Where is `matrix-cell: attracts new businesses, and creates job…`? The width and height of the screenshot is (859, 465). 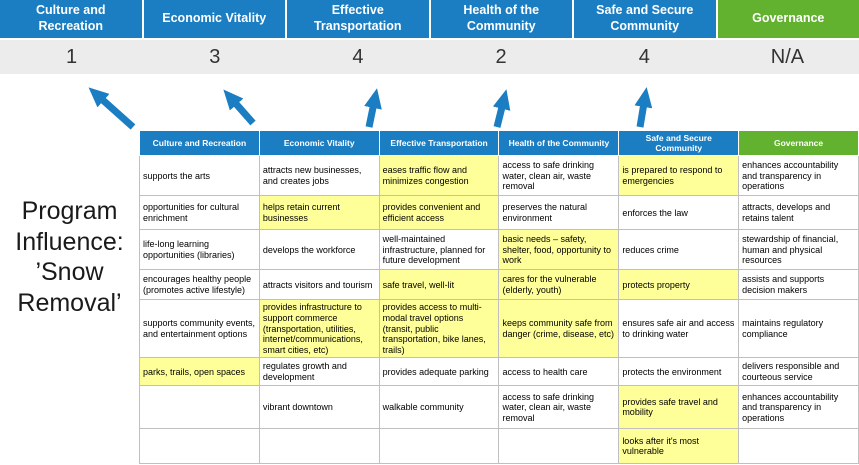 matrix-cell: attracts new businesses, and creates job… is located at coordinates (319, 176).